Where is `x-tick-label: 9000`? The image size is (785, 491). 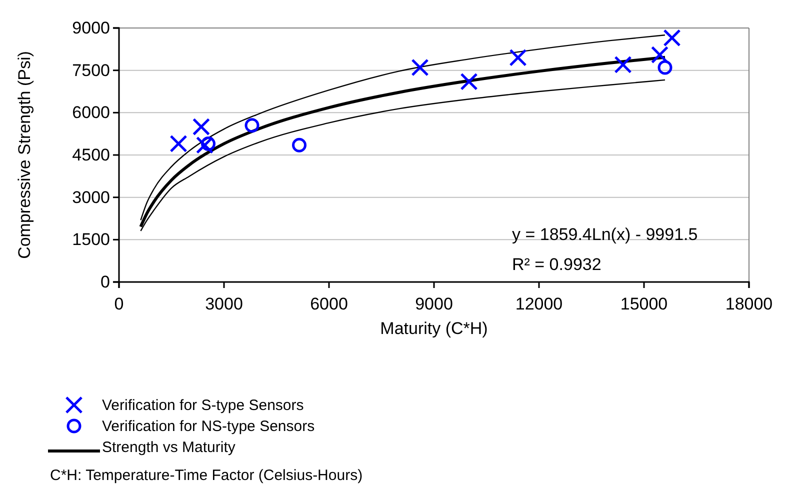
x-tick-label: 9000 is located at coordinates (434, 304).